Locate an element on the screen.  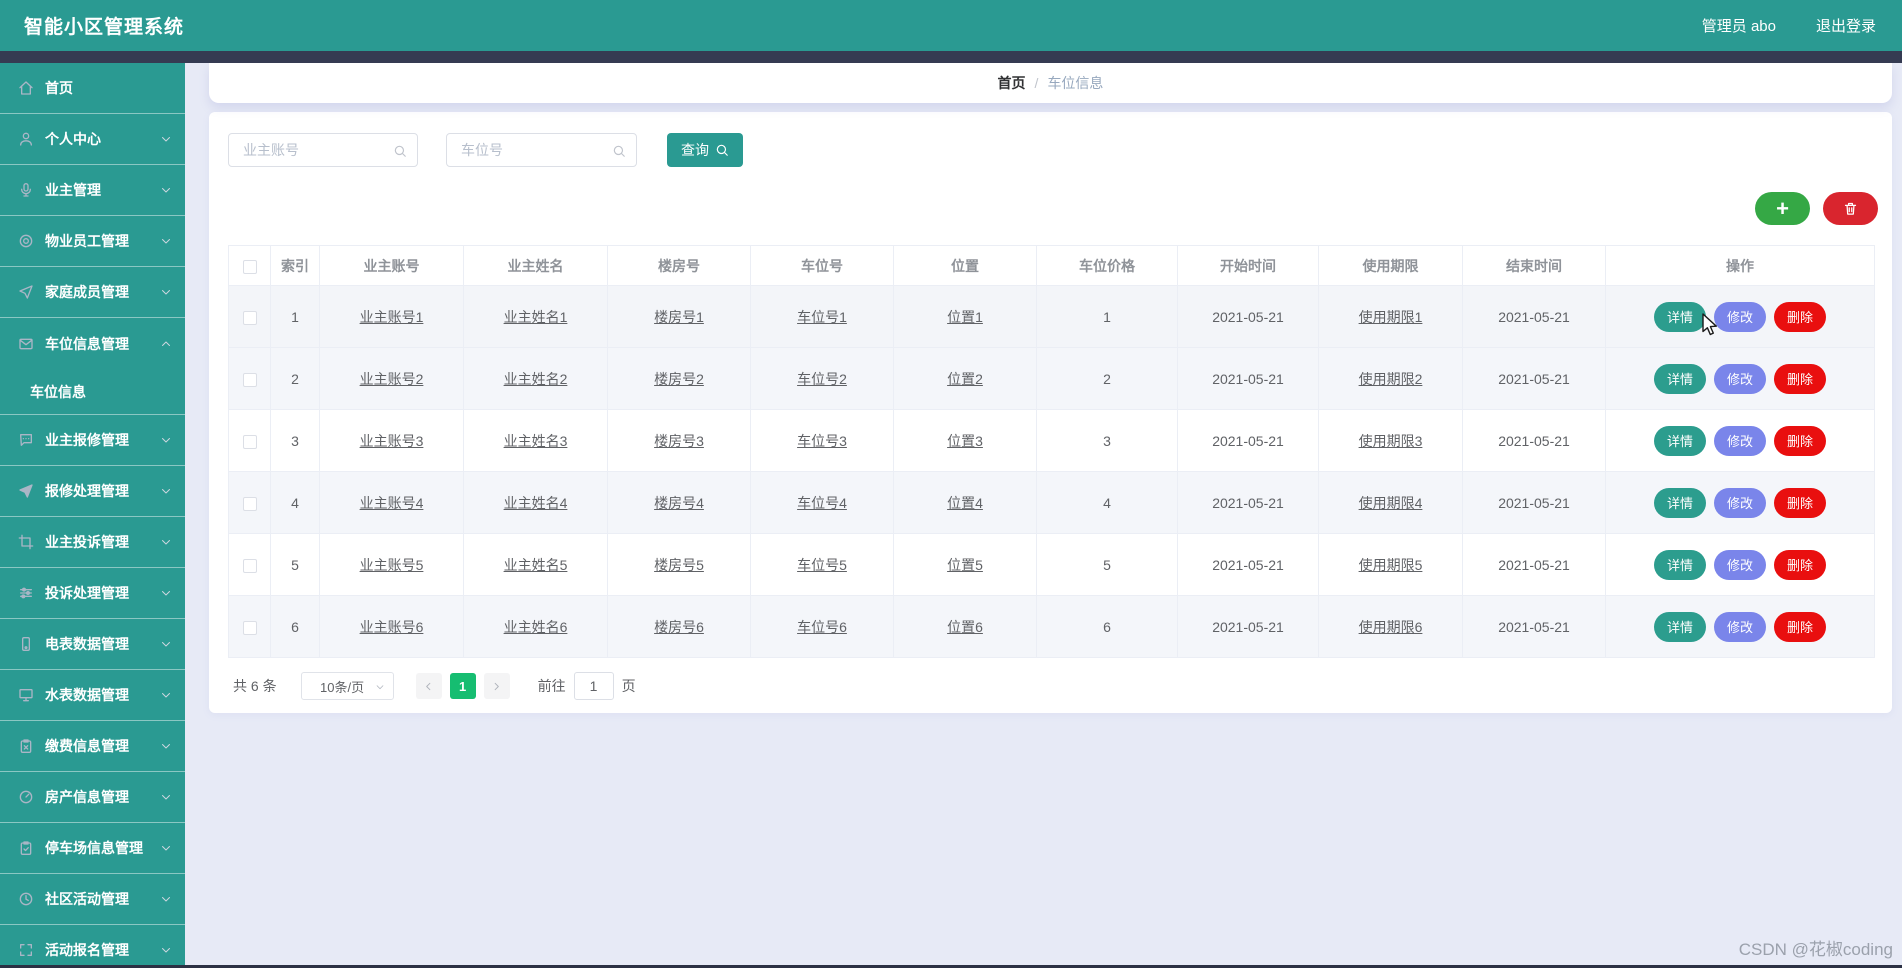
target-icon is located at coordinates (26, 241).